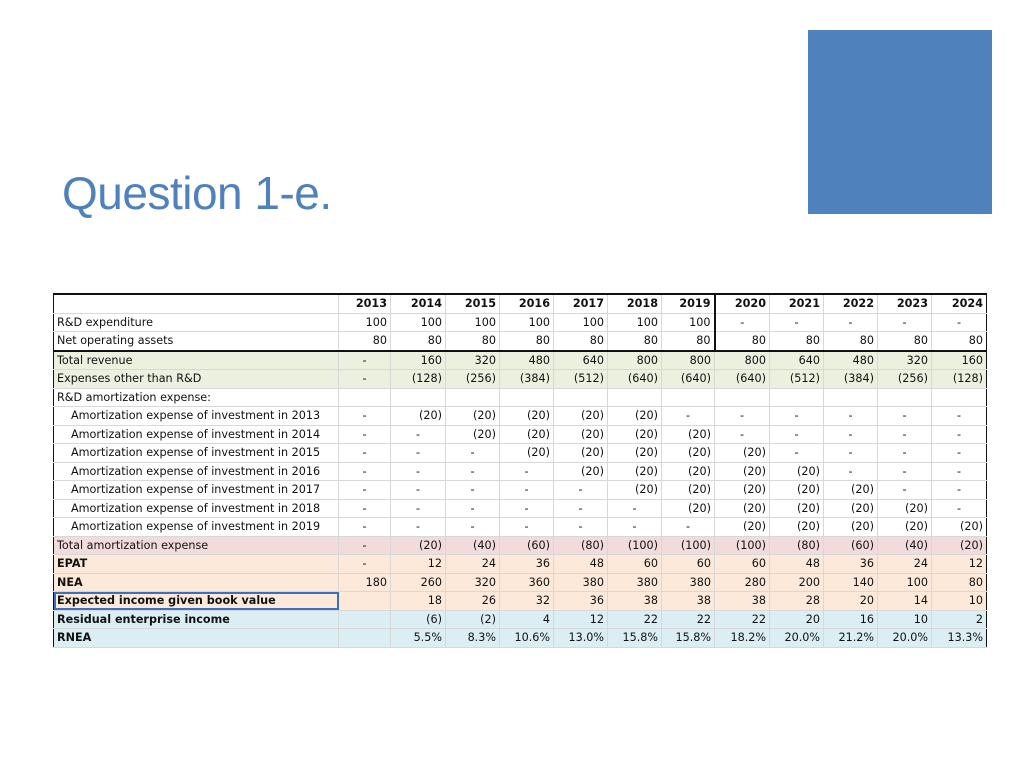  What do you see at coordinates (850, 545) in the screenshot?
I see `value-cell: (60)` at bounding box center [850, 545].